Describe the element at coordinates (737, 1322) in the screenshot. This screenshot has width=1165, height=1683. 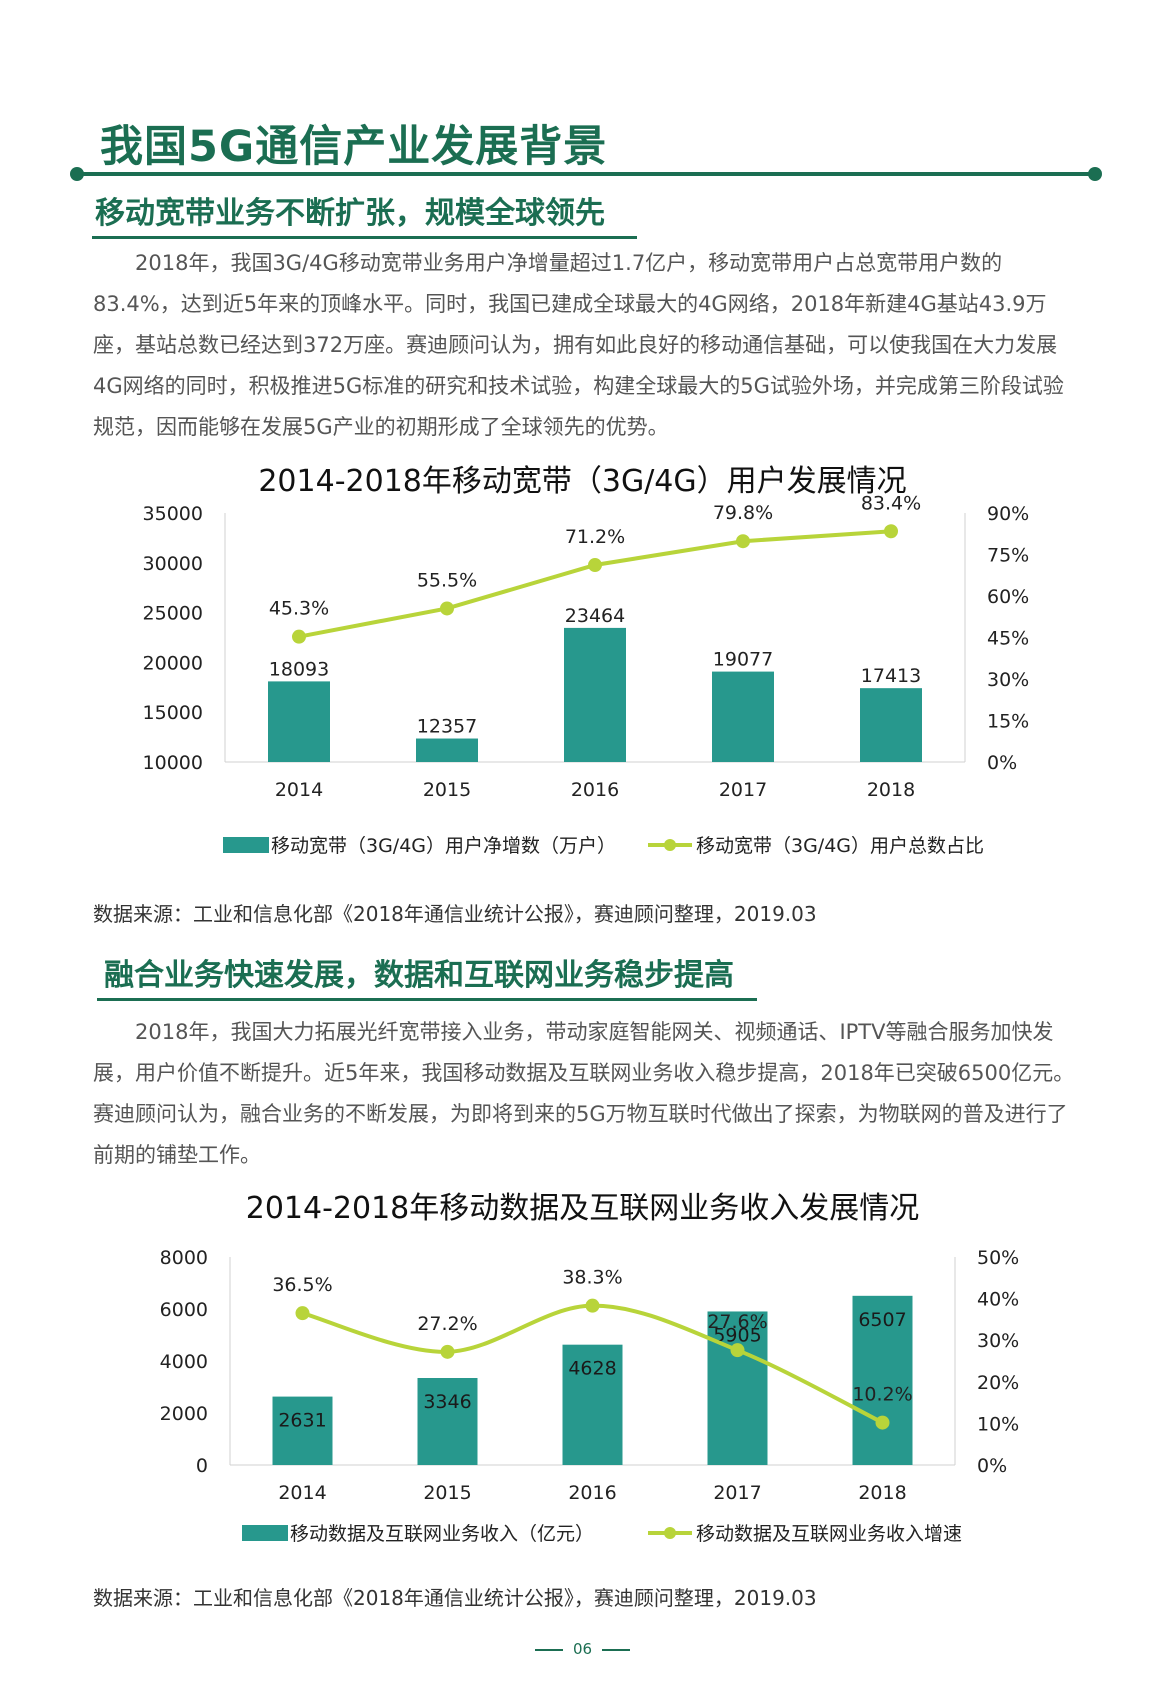
I see `line-value-label: 27.6%` at that location.